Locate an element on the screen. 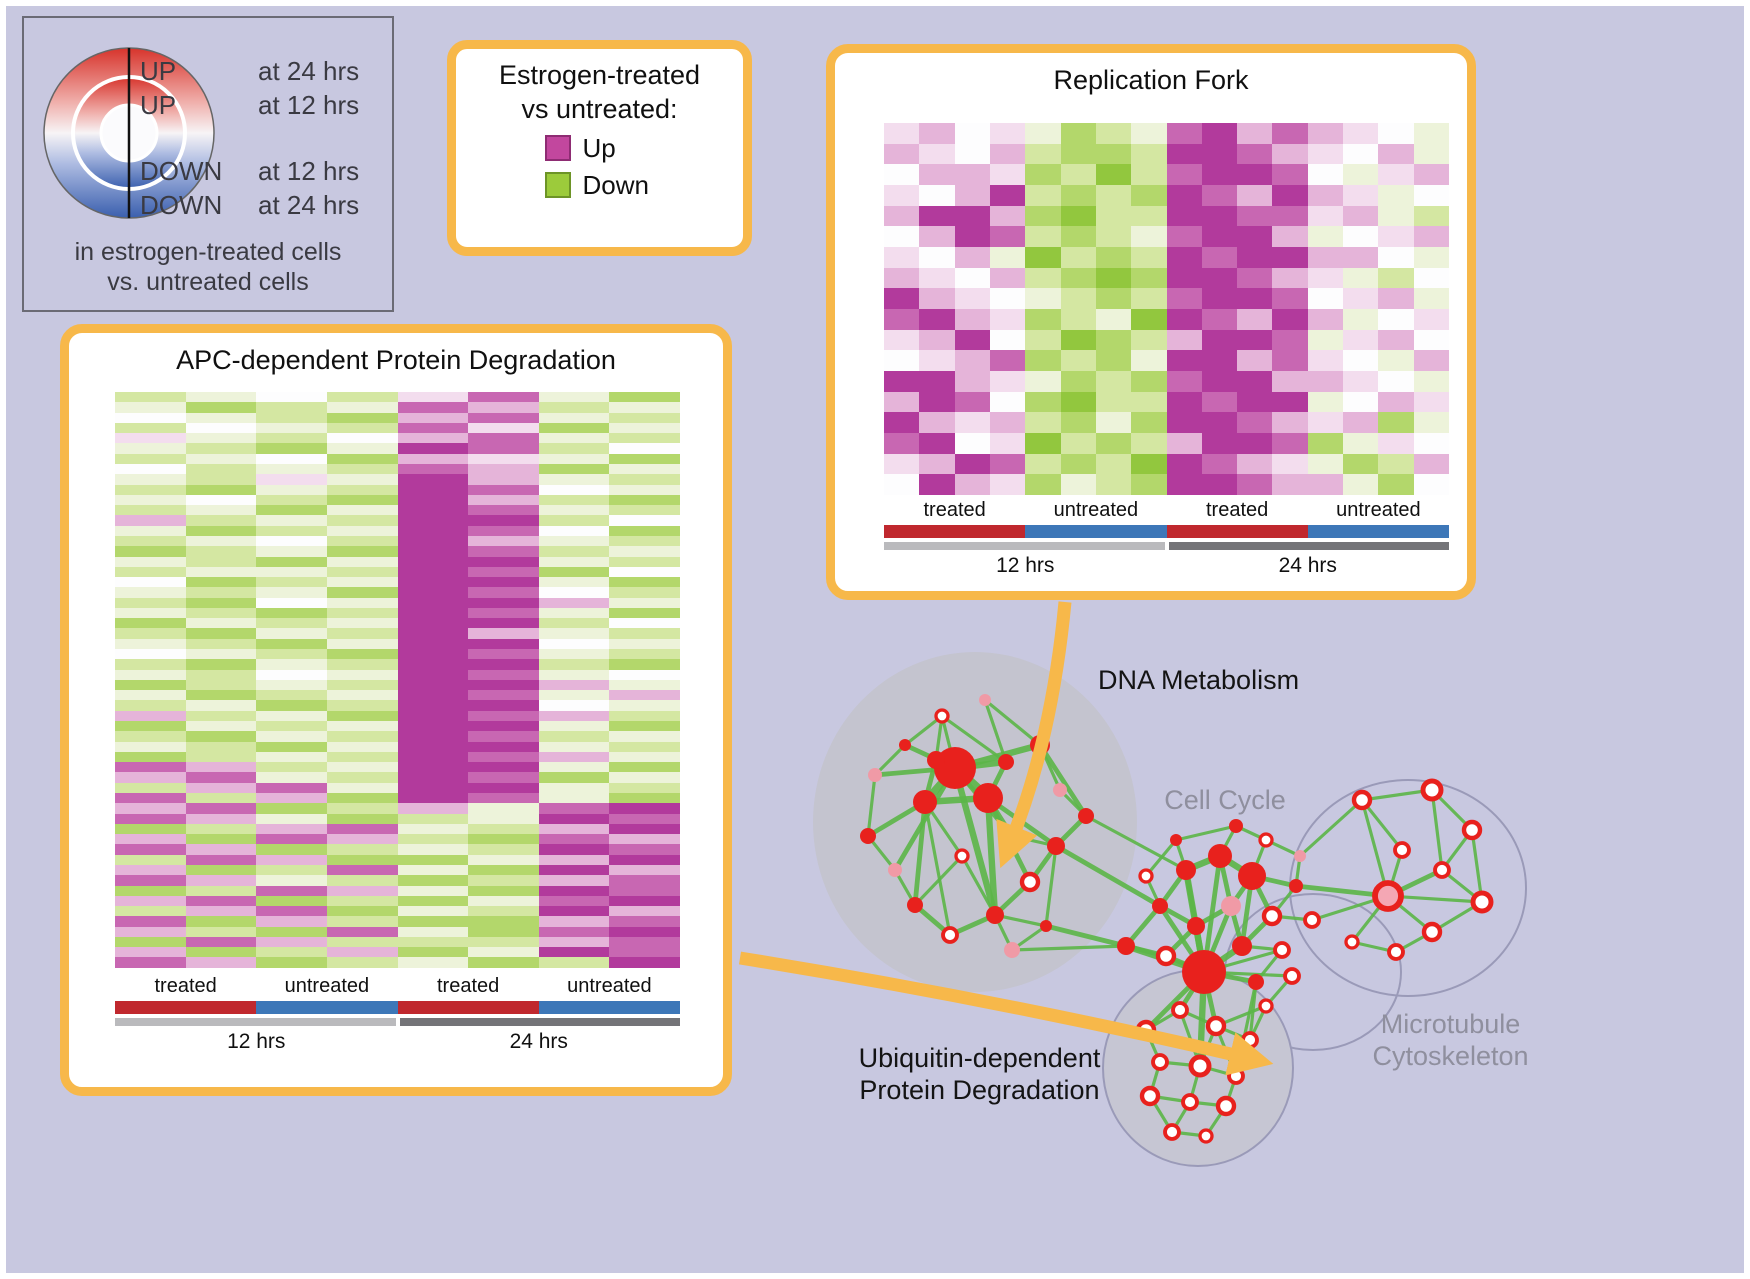 The width and height of the screenshot is (1750, 1279). group-label: untreated is located at coordinates (1096, 510).